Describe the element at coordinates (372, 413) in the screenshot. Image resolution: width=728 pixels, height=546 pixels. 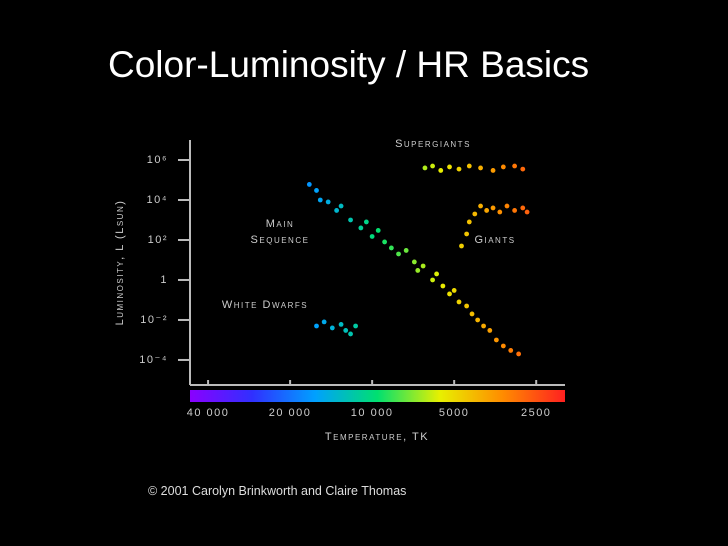
I see `x-tick-label: 10 000` at that location.